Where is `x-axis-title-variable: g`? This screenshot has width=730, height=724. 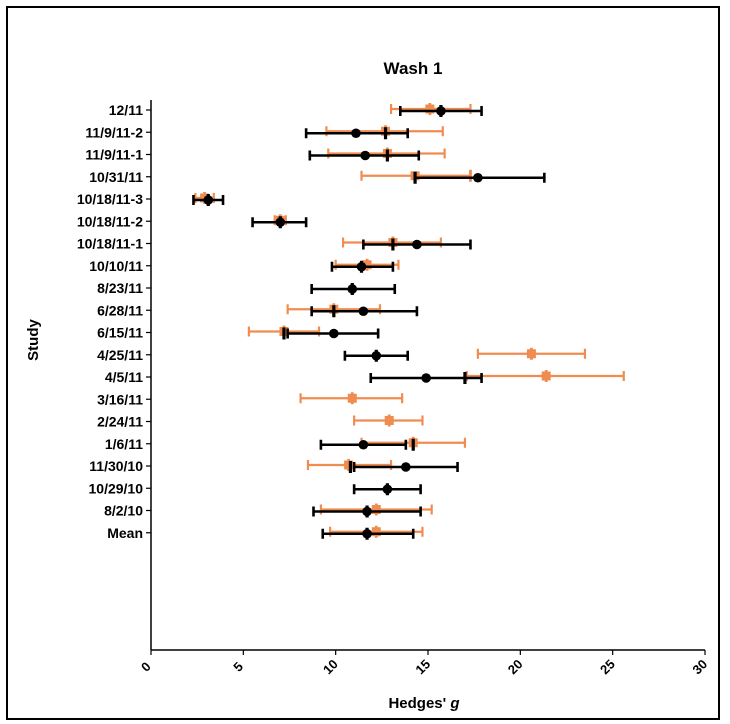
x-axis-title-variable: g is located at coordinates (454, 703).